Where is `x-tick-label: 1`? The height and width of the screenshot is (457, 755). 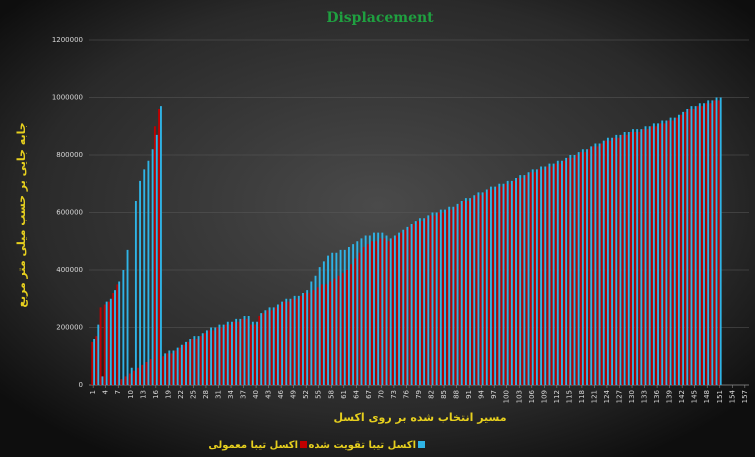
x-tick-label: 1 is located at coordinates (93, 392).